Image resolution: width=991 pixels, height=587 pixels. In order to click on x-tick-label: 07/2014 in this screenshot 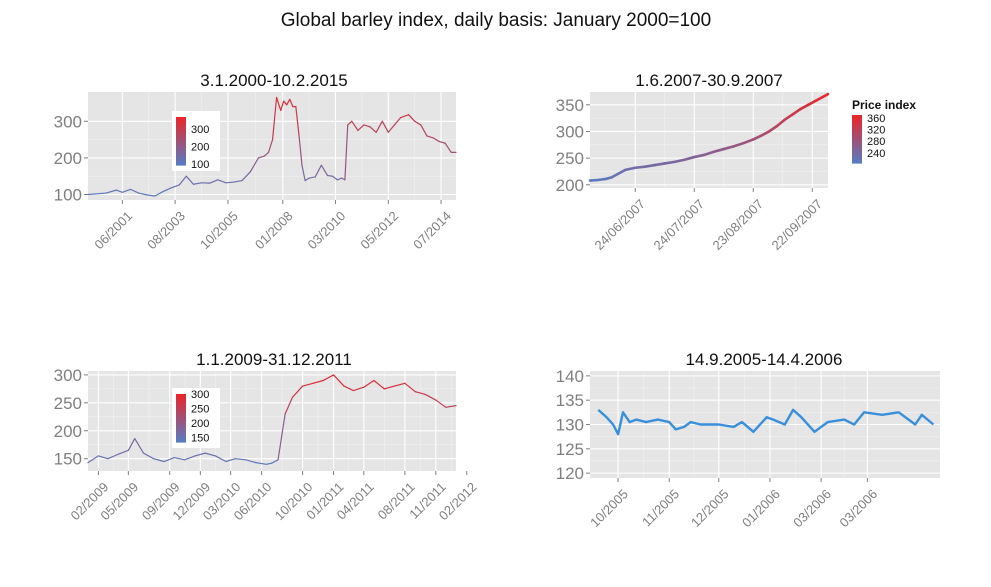, I will do `click(432, 230)`.